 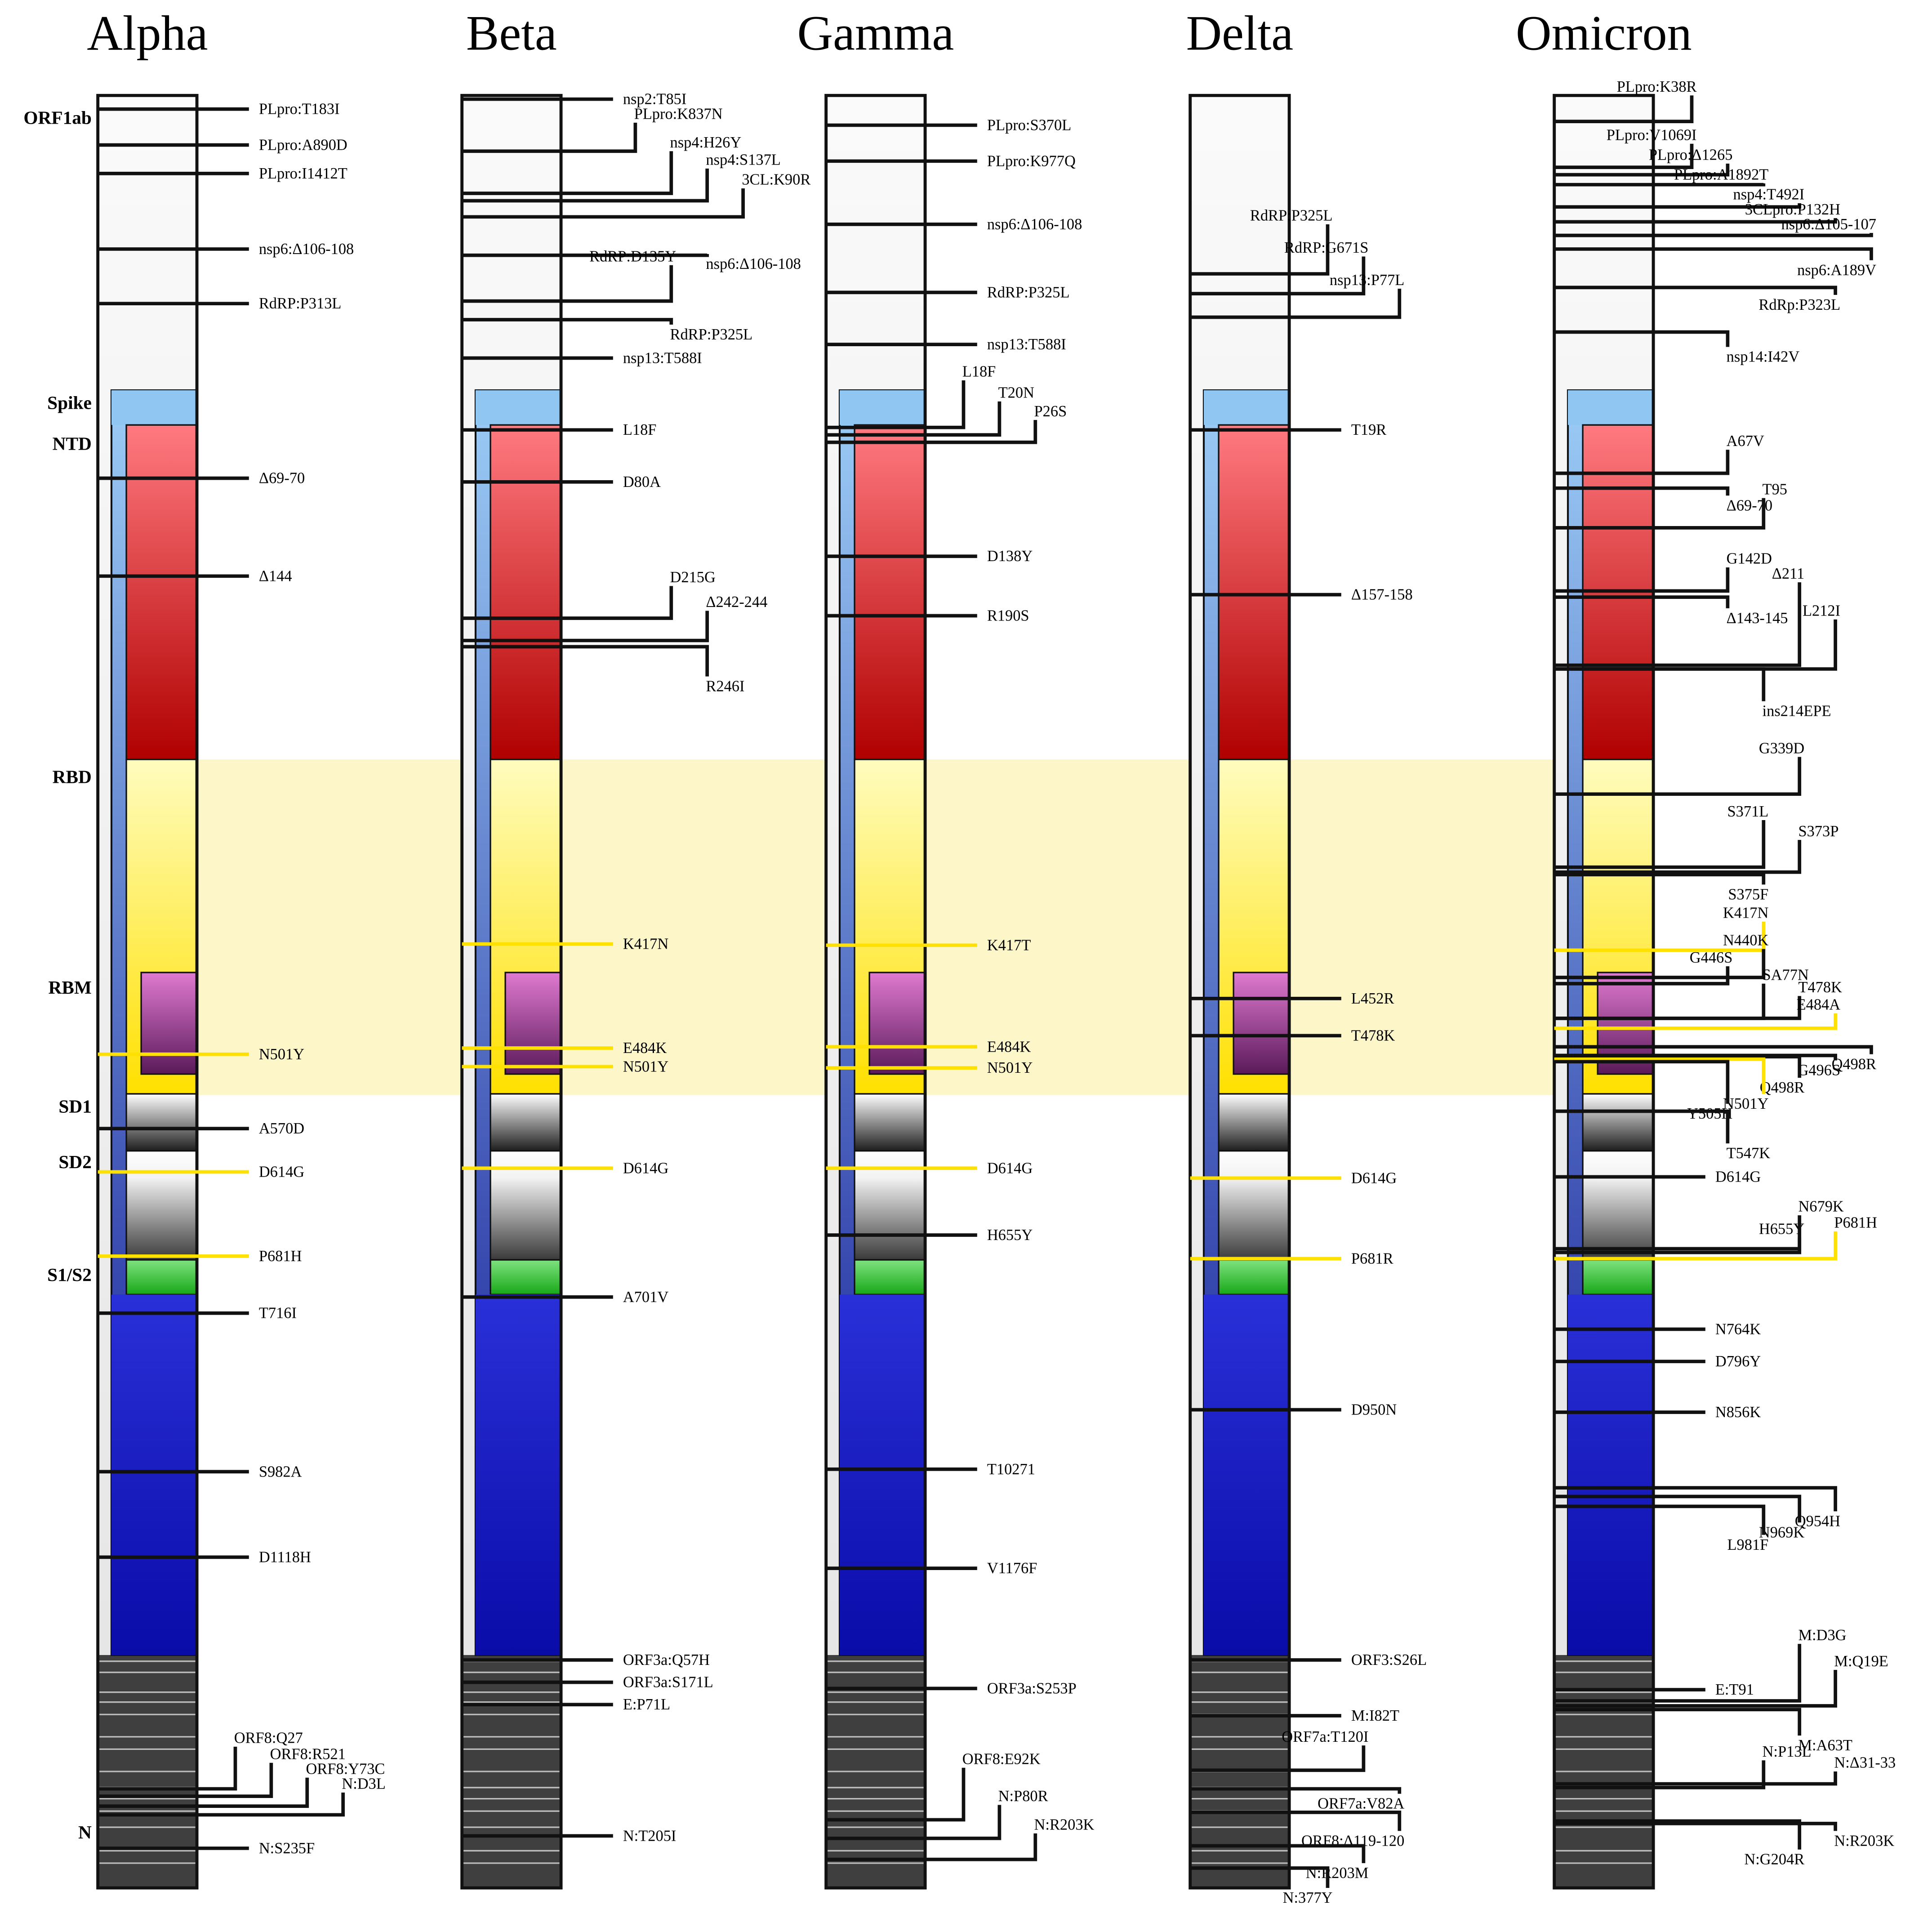 I want to click on mutation-label: M:A63T, so click(x=1825, y=1745).